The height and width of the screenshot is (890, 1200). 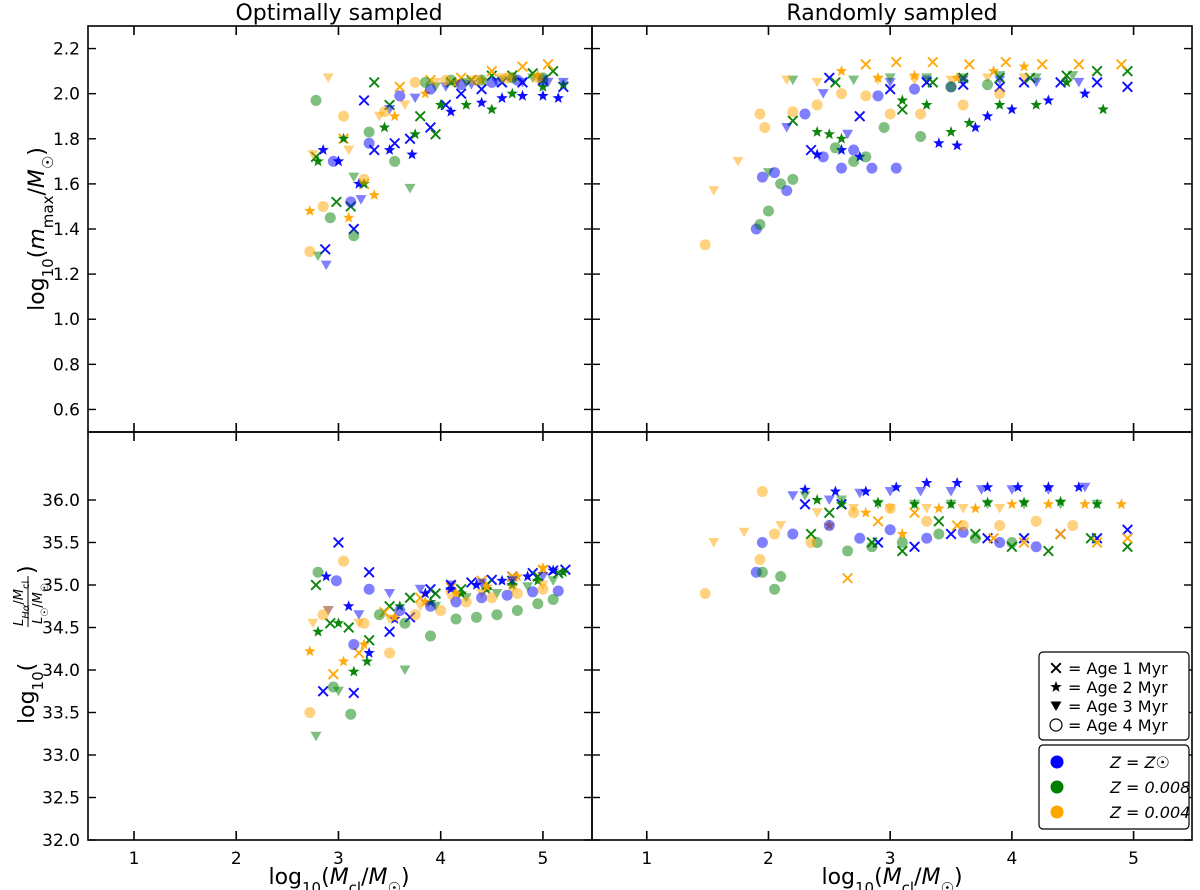 I want to click on y-tick-label: 1.4, so click(x=66, y=230).